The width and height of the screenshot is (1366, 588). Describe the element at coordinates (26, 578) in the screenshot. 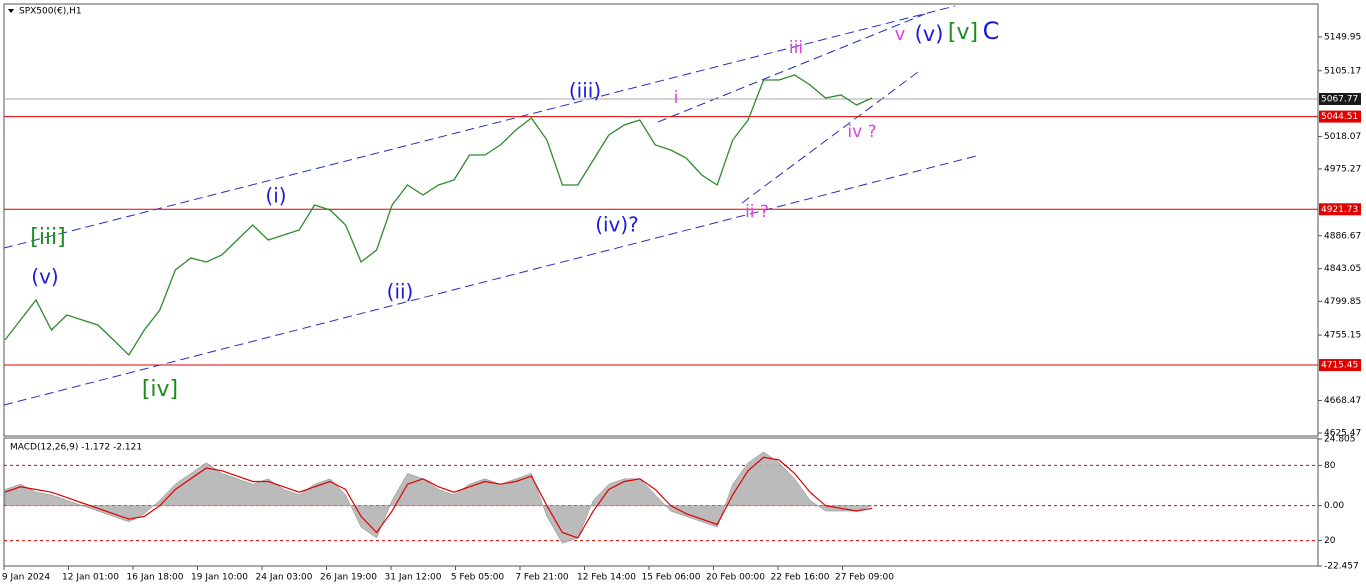

I see `x-tick-label: 9 Jan 2024` at that location.